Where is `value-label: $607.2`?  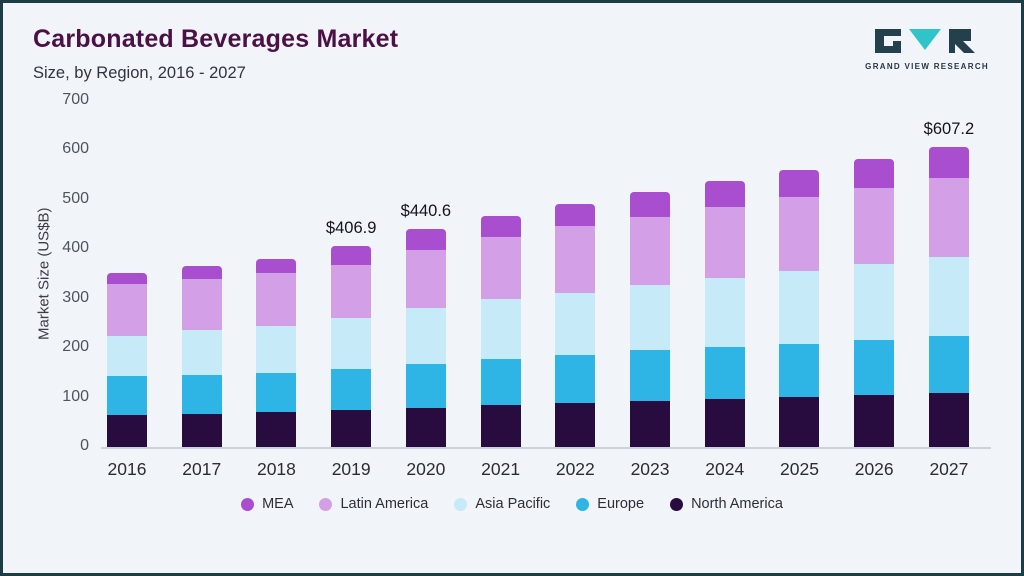 value-label: $607.2 is located at coordinates (949, 128).